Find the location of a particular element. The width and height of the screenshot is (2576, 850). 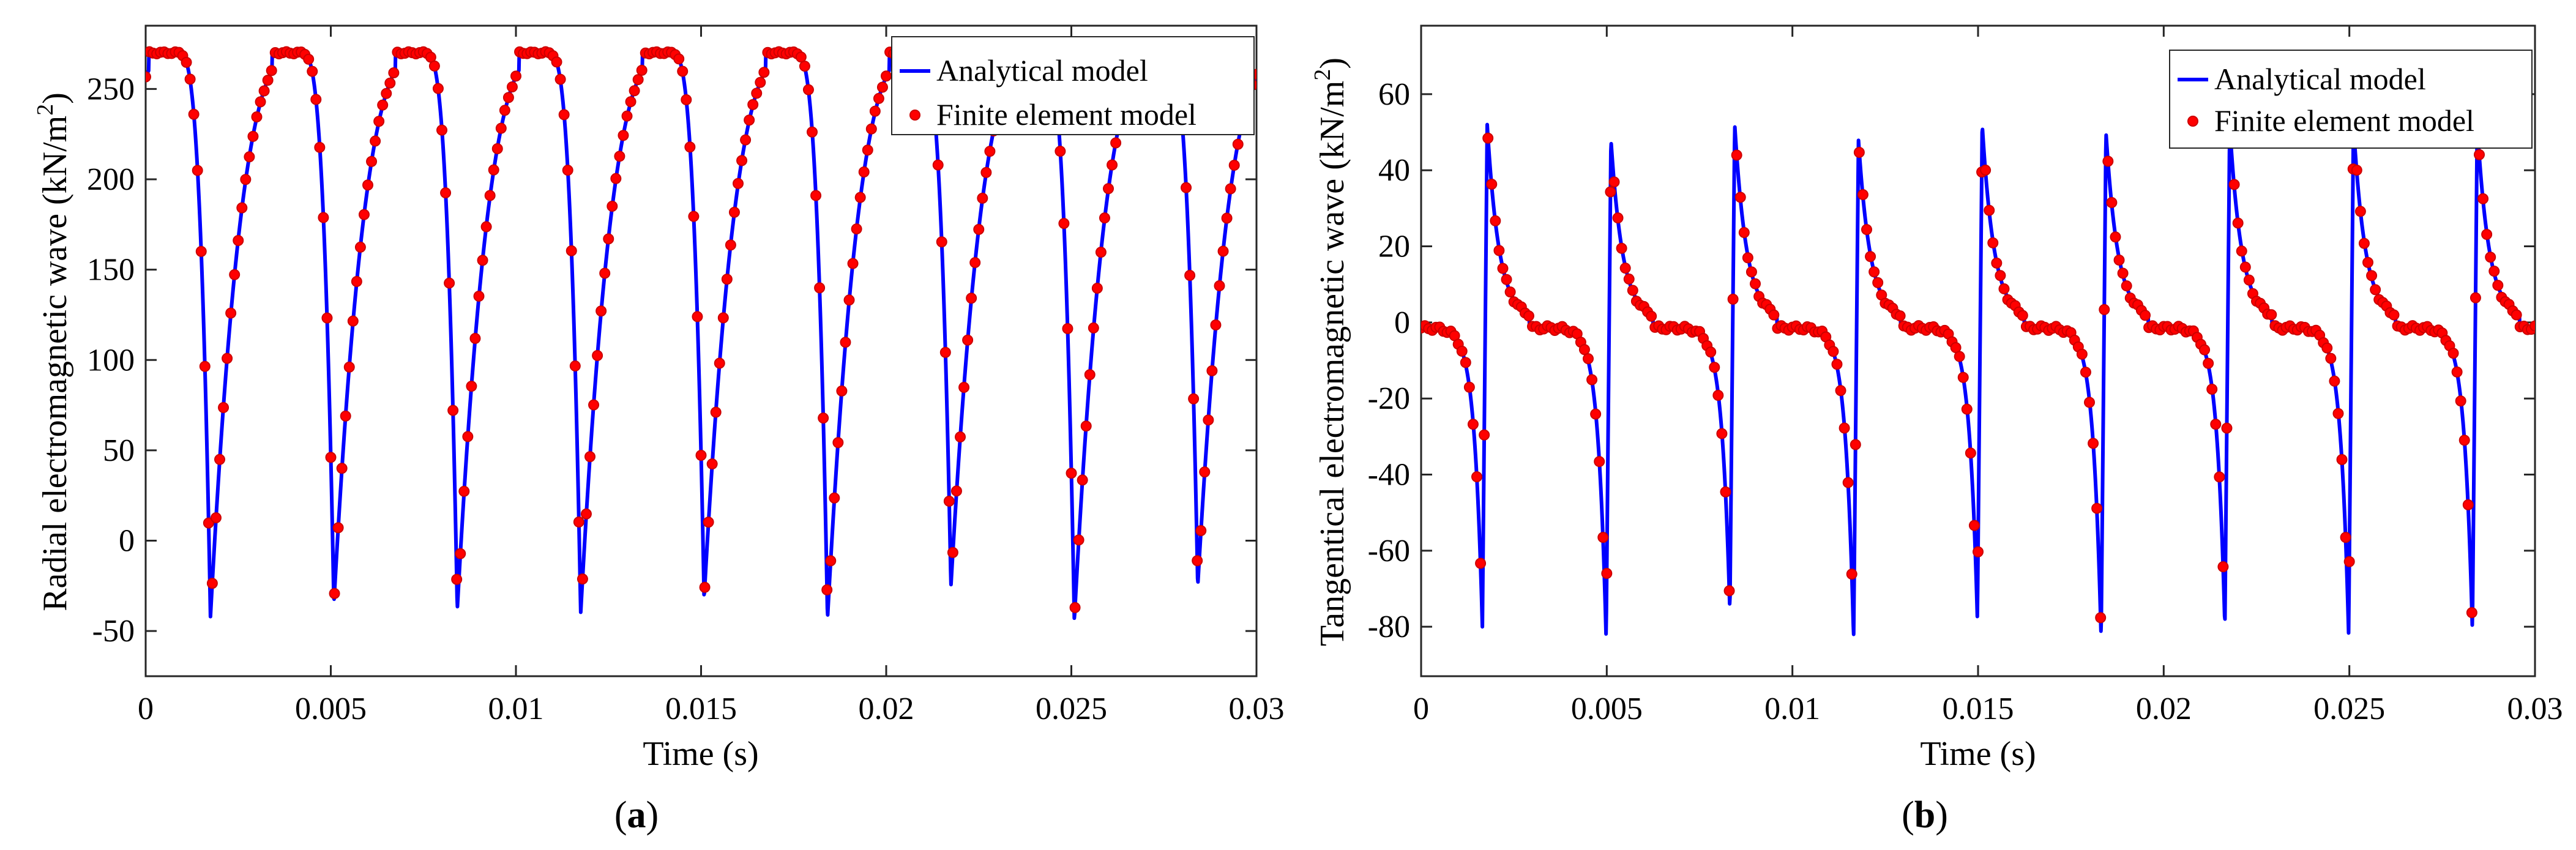

legend-a: Analytical model Finite element model is located at coordinates (1073, 85).